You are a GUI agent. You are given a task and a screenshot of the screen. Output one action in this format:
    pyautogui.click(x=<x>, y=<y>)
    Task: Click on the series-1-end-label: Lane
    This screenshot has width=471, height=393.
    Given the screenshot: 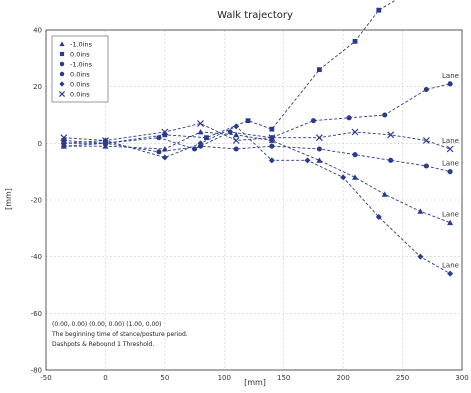 What is the action you would take?
    pyautogui.click(x=450, y=215)
    